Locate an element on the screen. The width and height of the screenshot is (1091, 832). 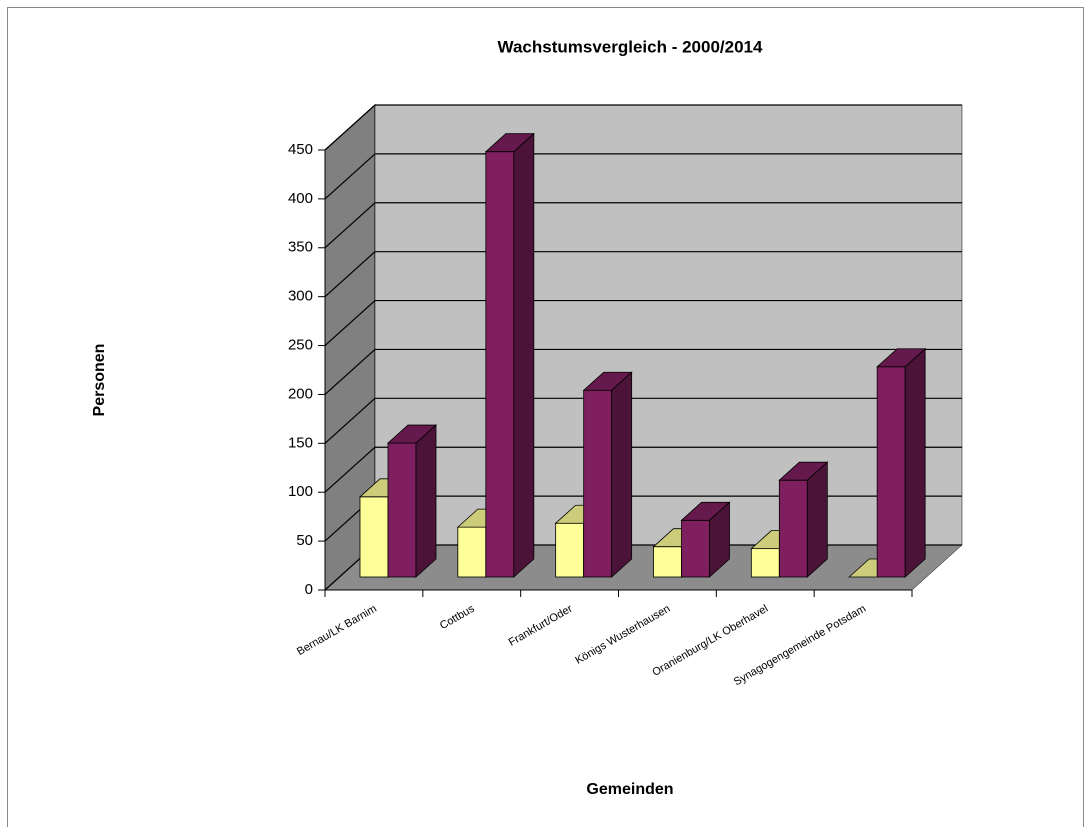
x-axis-title: Gemeinden is located at coordinates (629, 789).